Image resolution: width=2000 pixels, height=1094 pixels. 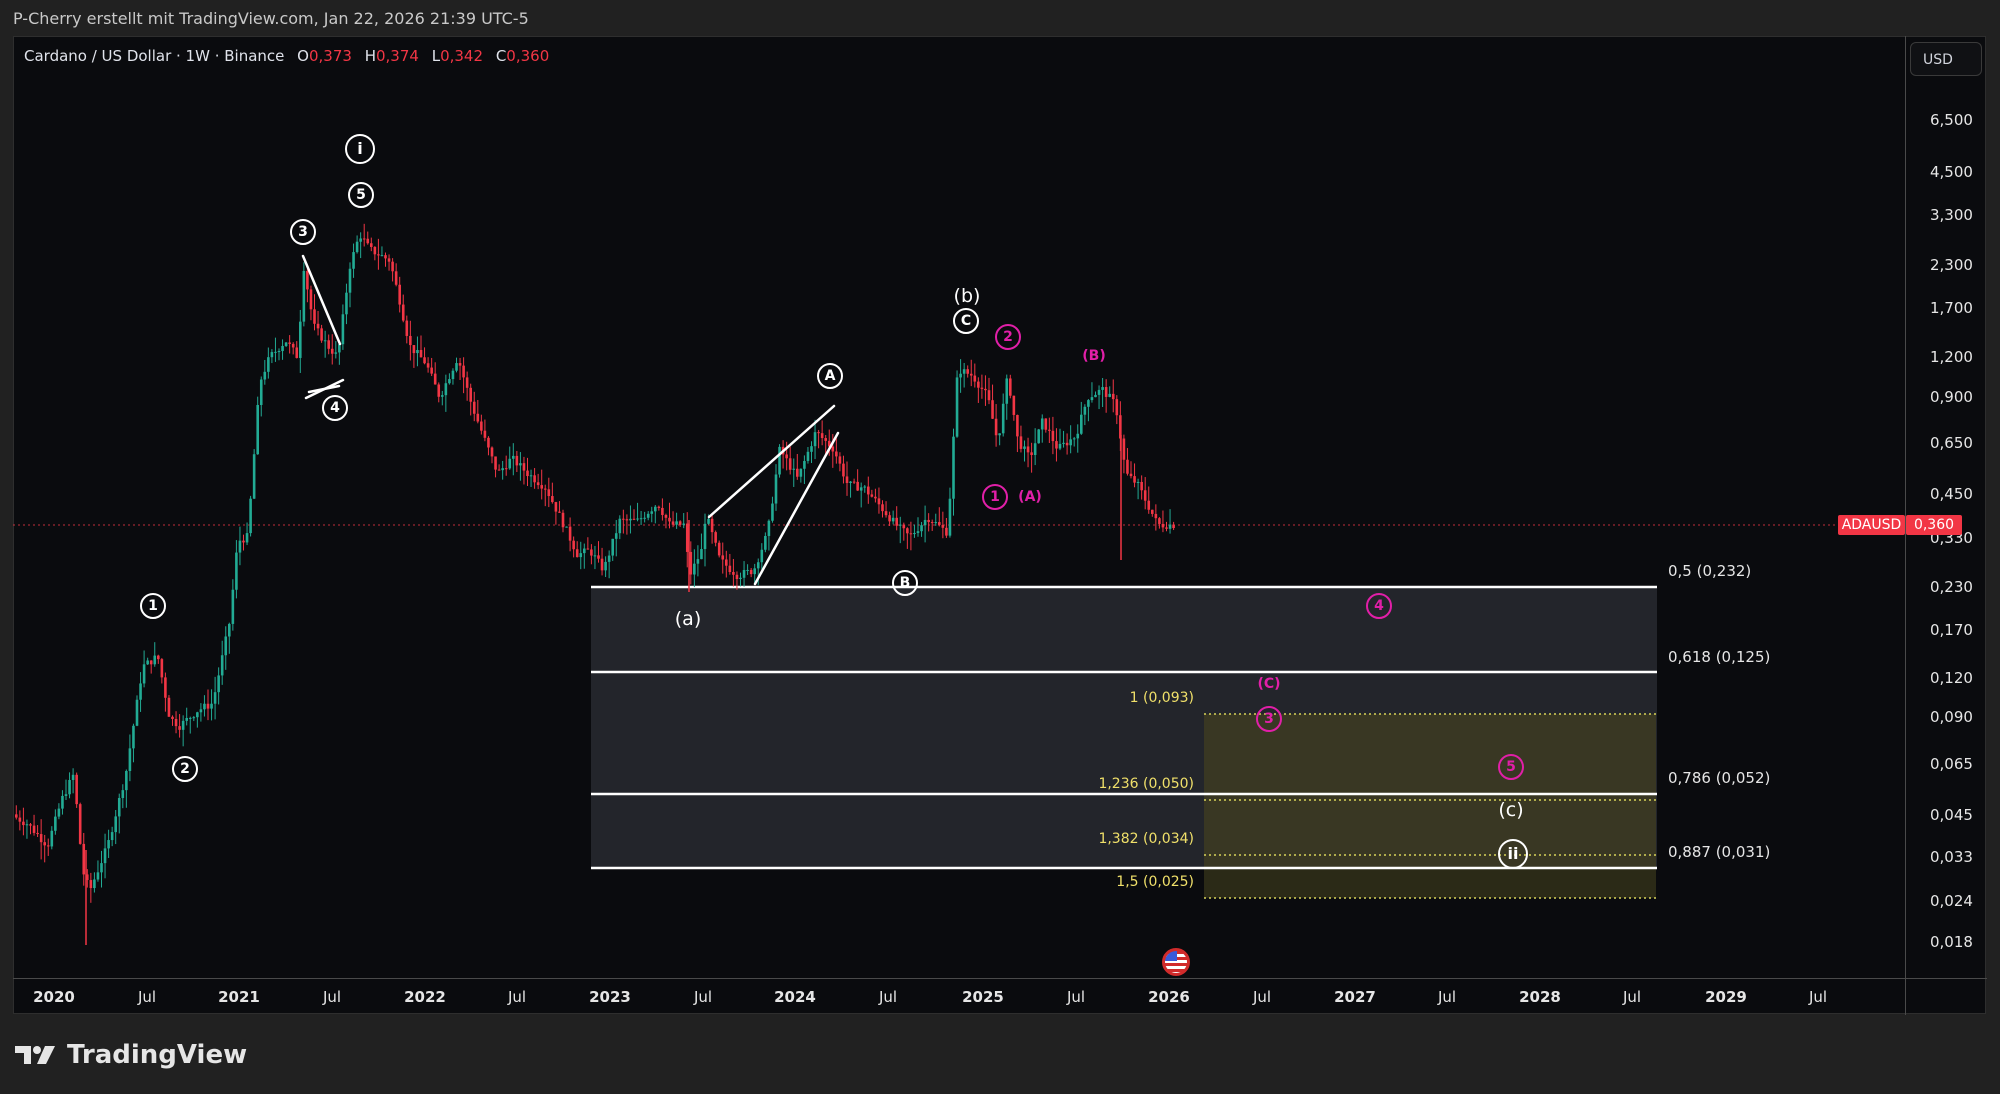 What do you see at coordinates (370, 56) in the screenshot?
I see `high-label: H` at bounding box center [370, 56].